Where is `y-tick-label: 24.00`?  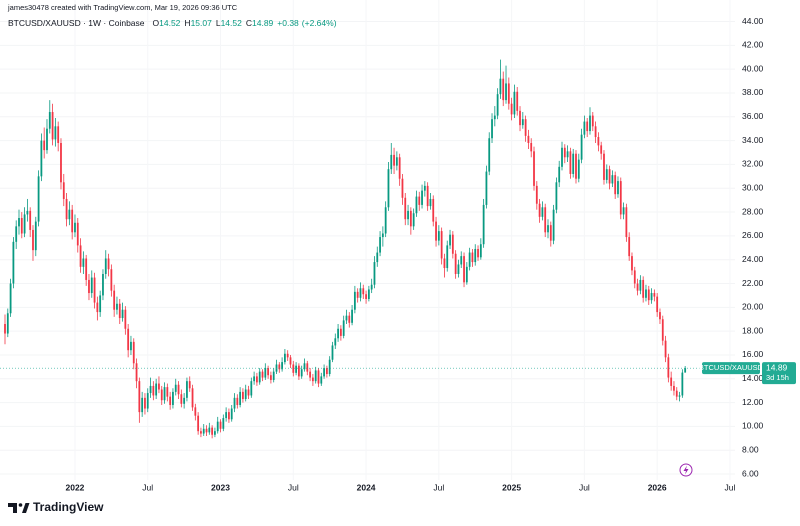
y-tick-label: 24.00 is located at coordinates (753, 259).